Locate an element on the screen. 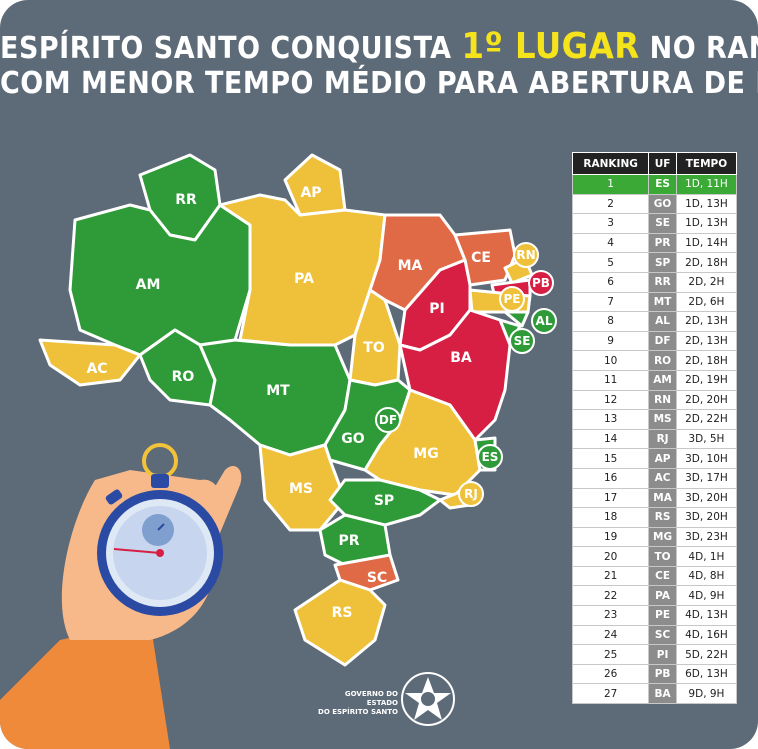 Image resolution: width=758 pixels, height=749 pixels. cell-uf: MS is located at coordinates (662, 419).